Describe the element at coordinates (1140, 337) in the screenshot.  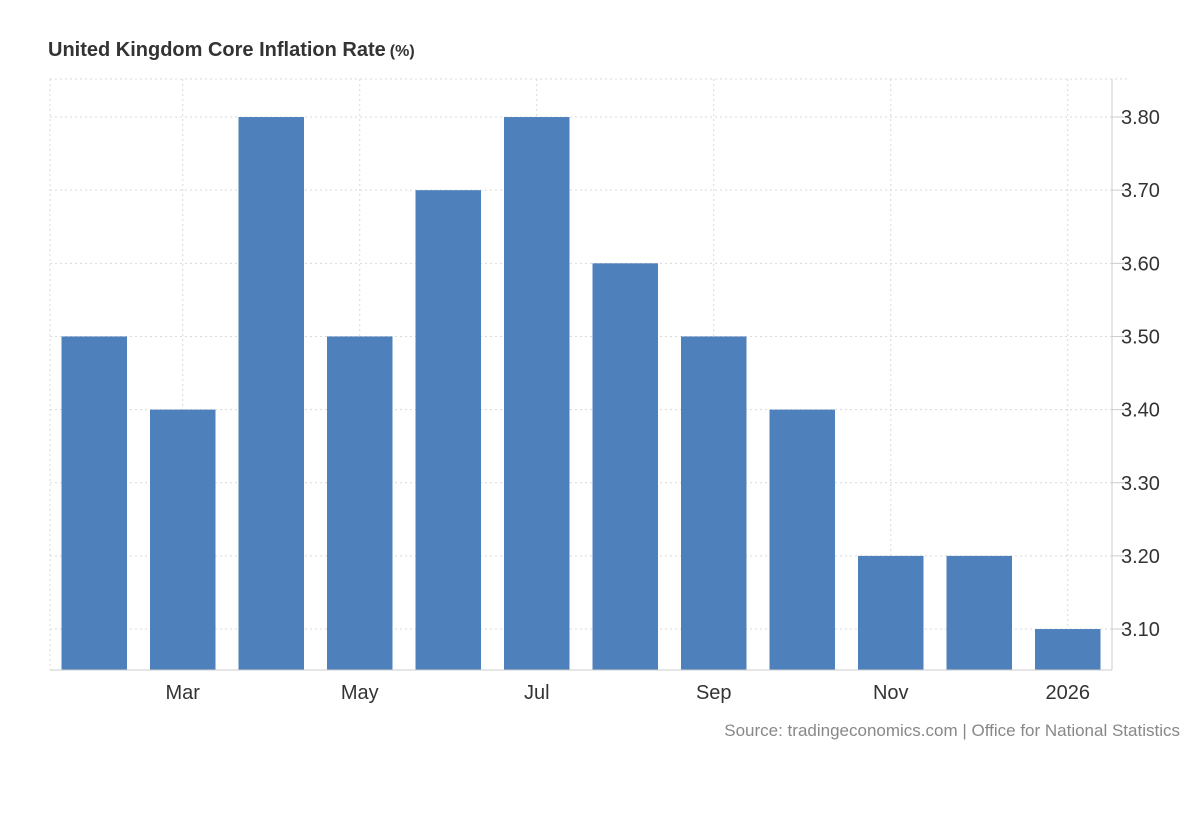
I see `y-tick-label: 3.50` at that location.